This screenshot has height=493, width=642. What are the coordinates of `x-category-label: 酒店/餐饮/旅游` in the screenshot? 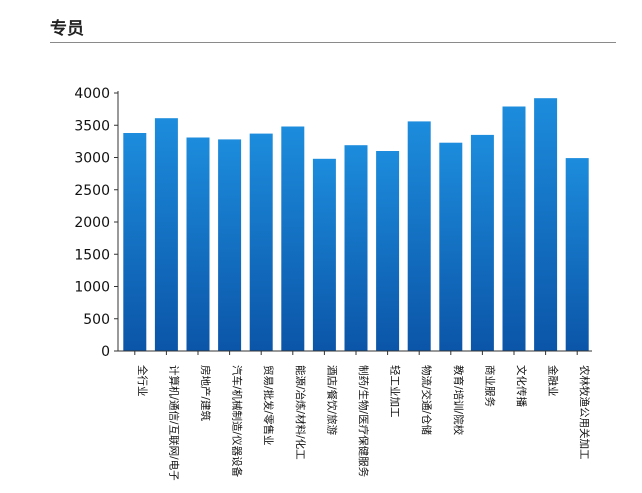 It's located at (331, 400).